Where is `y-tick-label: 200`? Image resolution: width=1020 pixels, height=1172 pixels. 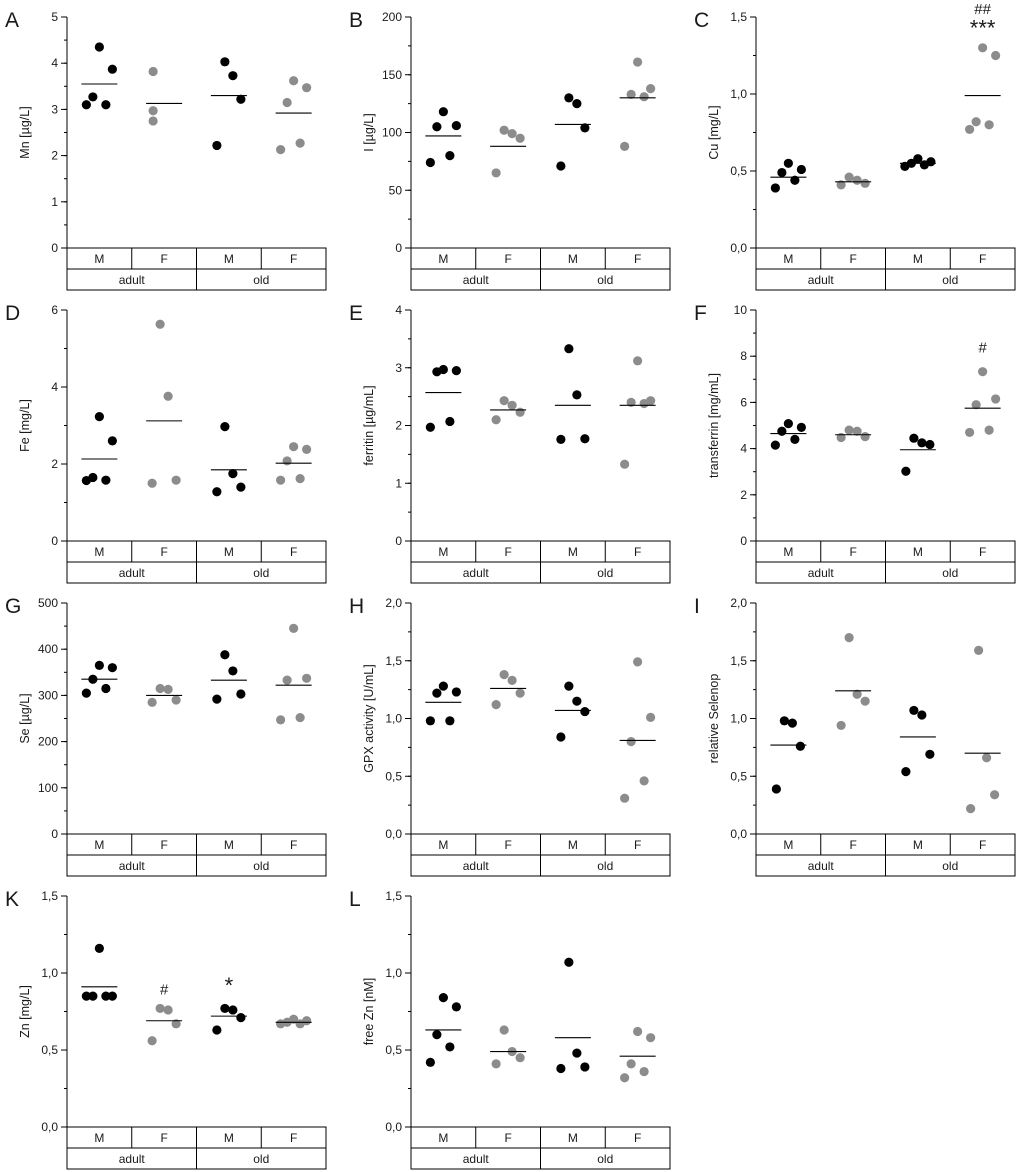
y-tick-label: 200 is located at coordinates (392, 17).